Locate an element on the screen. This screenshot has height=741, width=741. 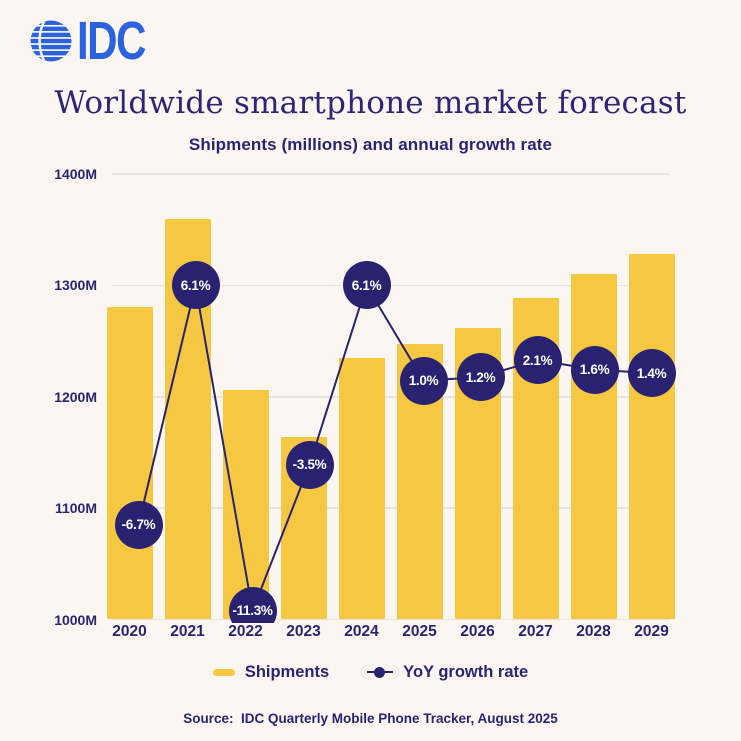
growth-marker: 2.1% is located at coordinates (537, 360).